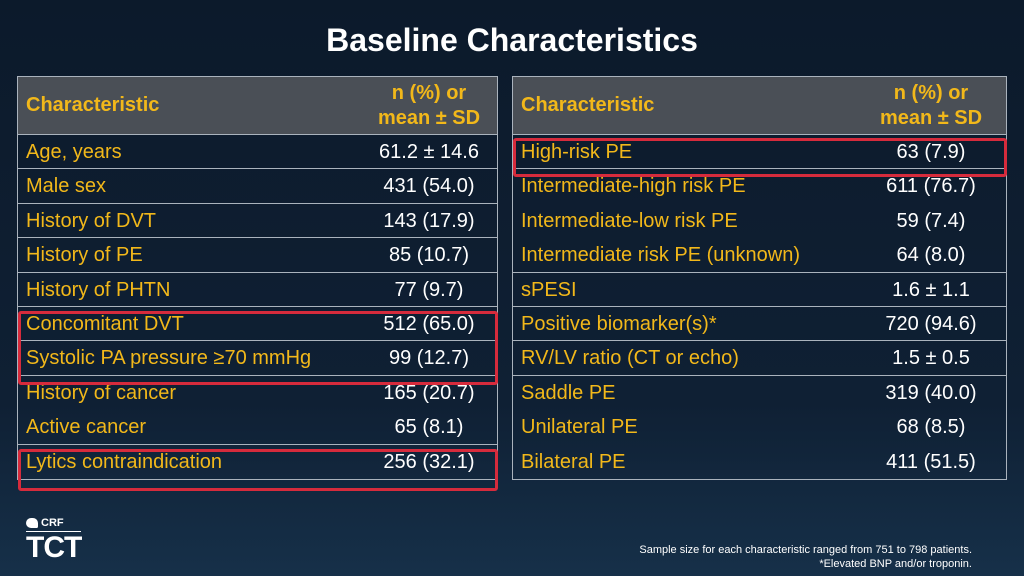 The image size is (1024, 576). Describe the element at coordinates (931, 358) in the screenshot. I see `row-value: 1.5 ± 0.5` at that location.